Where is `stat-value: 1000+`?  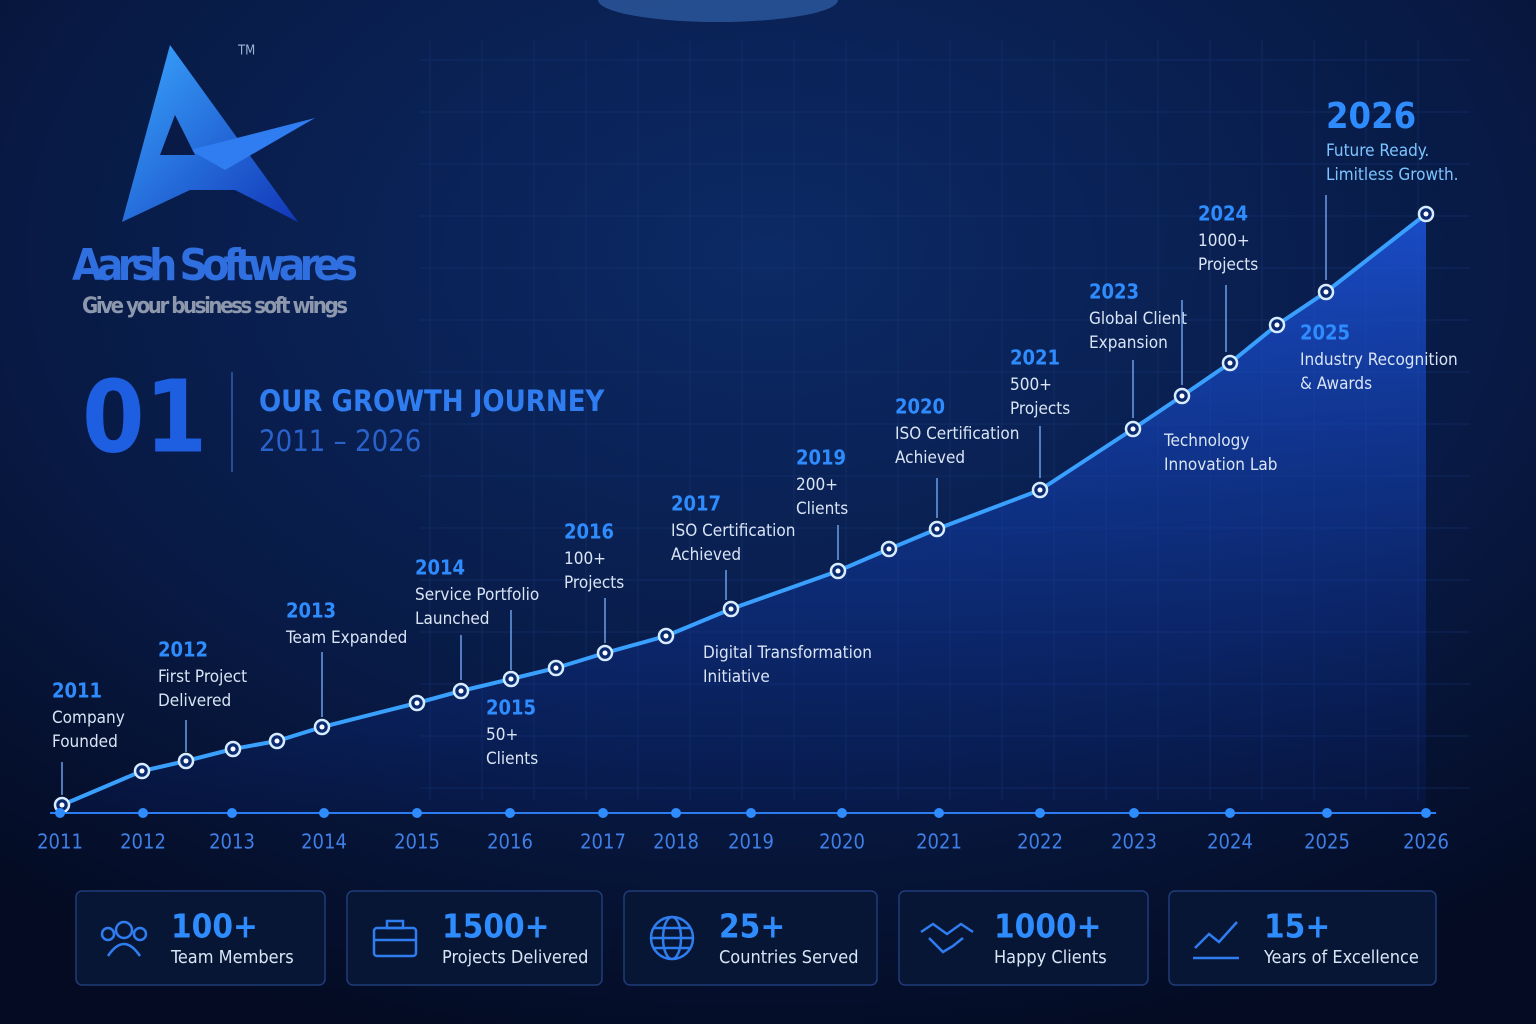
stat-value: 1000+ is located at coordinates (1048, 926).